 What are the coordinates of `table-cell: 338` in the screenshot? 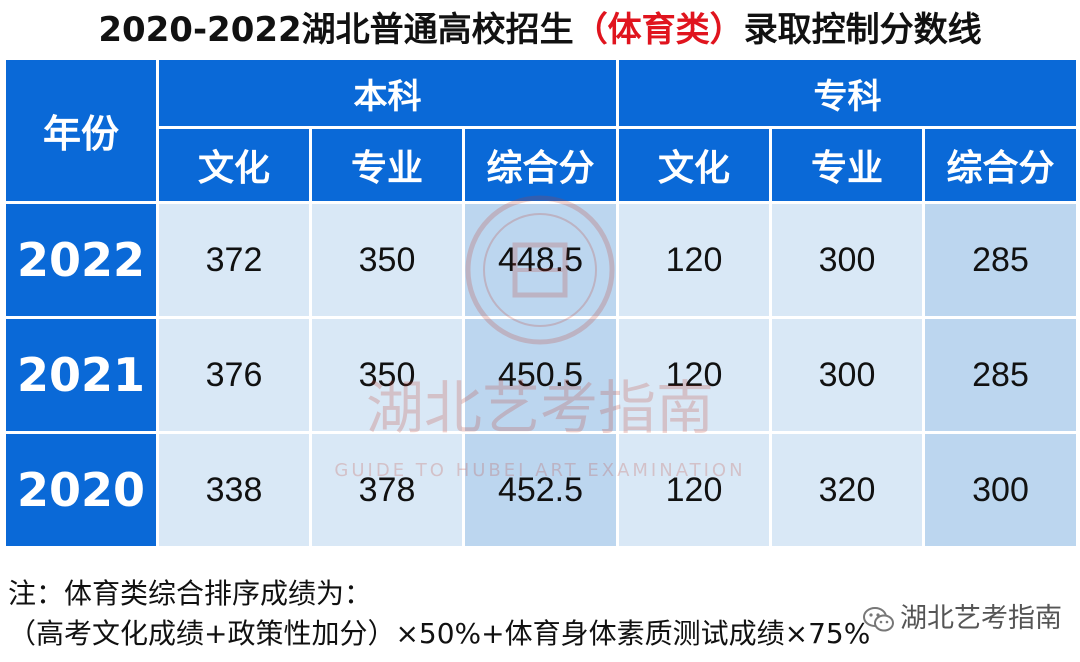 It's located at (234, 490).